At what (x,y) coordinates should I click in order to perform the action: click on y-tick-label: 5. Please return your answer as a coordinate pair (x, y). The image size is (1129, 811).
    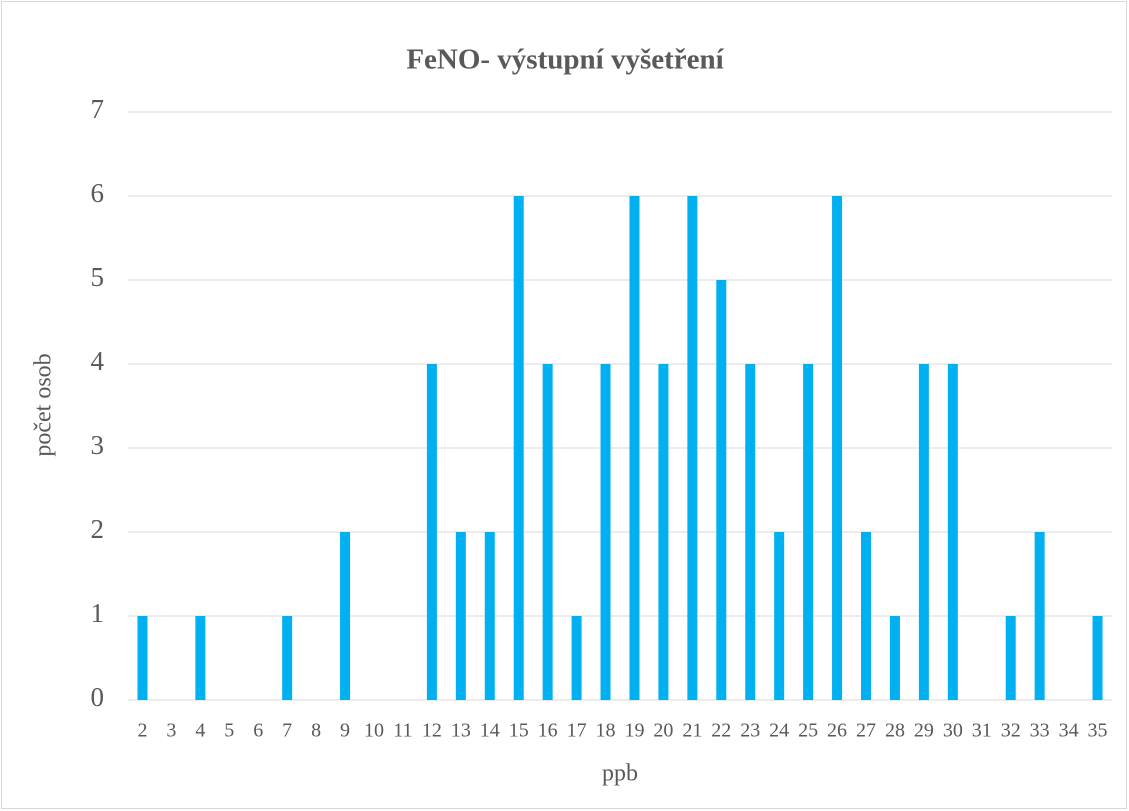
    Looking at the image, I should click on (98, 277).